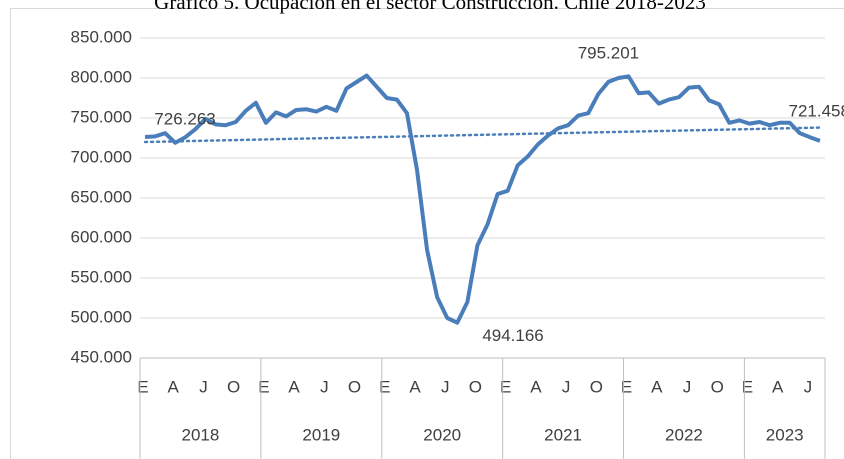 The height and width of the screenshot is (459, 844). What do you see at coordinates (482, 135) in the screenshot?
I see `trend-line` at bounding box center [482, 135].